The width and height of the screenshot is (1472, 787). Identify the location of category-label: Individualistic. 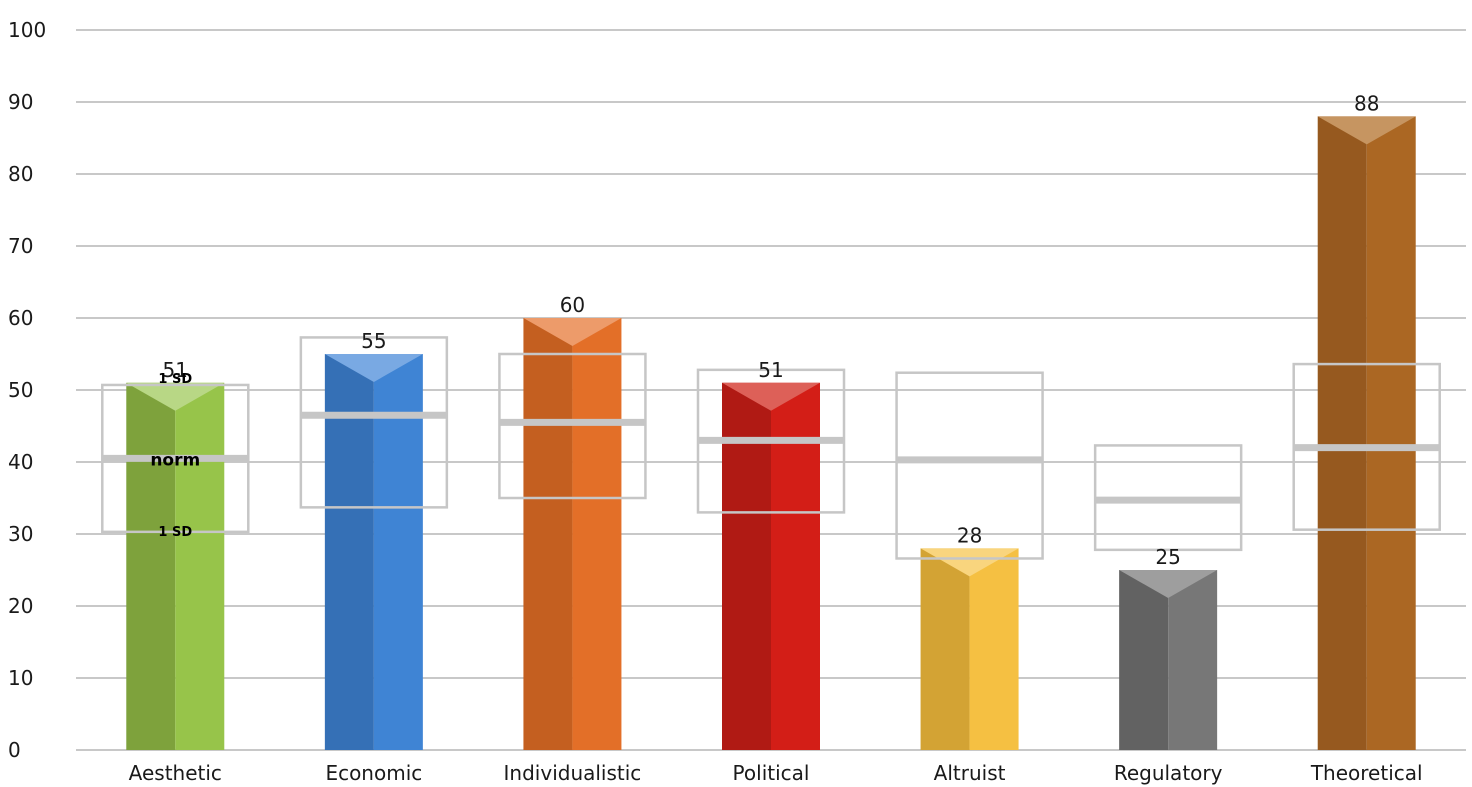
(573, 773).